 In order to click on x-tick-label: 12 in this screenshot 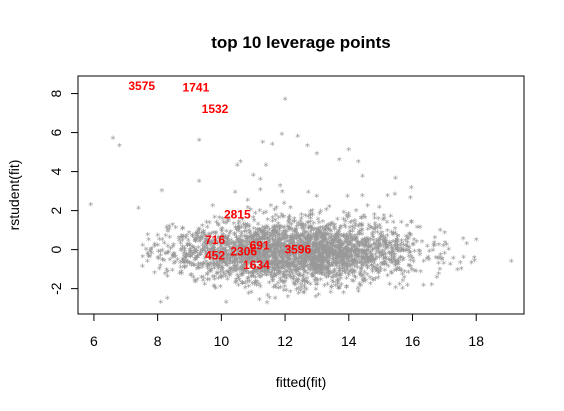, I will do `click(285, 341)`.